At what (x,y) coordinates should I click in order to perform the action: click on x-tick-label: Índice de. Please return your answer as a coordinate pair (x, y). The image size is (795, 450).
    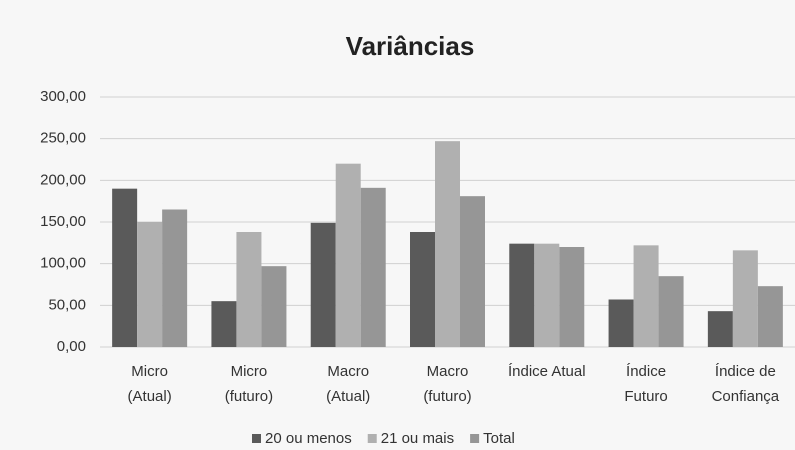
    Looking at the image, I should click on (745, 371).